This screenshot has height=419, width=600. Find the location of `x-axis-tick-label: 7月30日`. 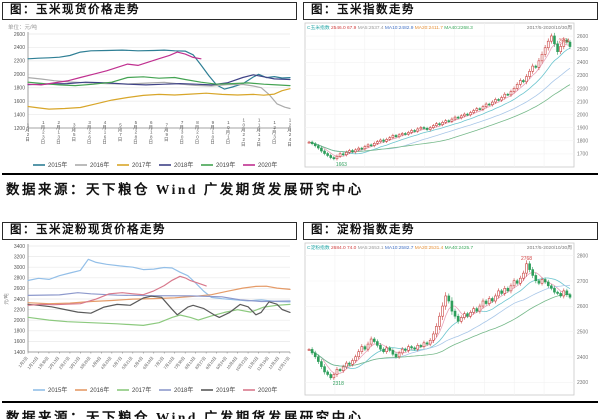

x-axis-tick-label: 7月30日 is located at coordinates (182, 132).